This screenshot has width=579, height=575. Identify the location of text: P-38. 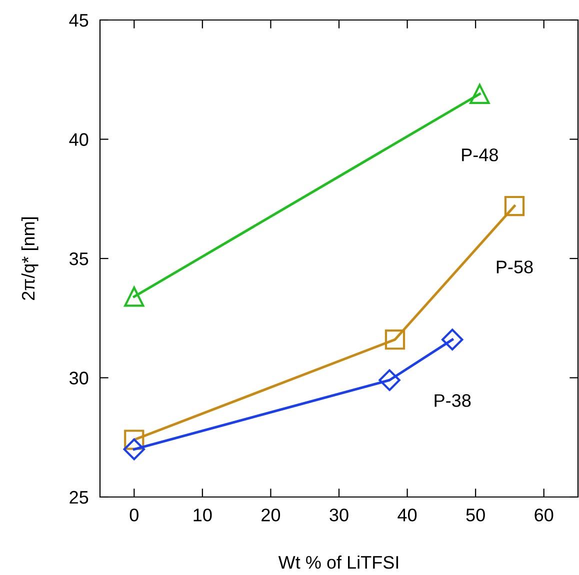
(452, 400).